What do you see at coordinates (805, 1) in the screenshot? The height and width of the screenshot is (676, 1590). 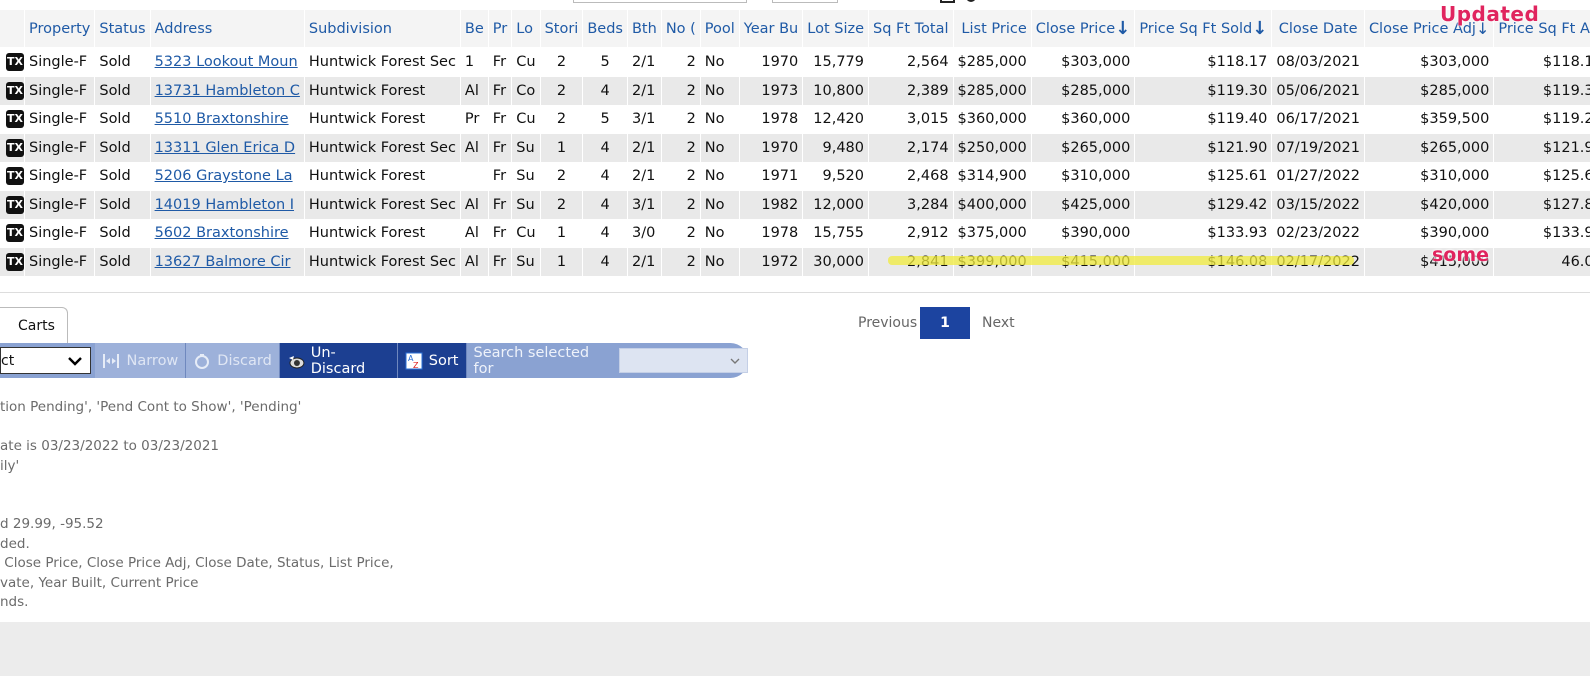 I see `top-select-partial` at bounding box center [805, 1].